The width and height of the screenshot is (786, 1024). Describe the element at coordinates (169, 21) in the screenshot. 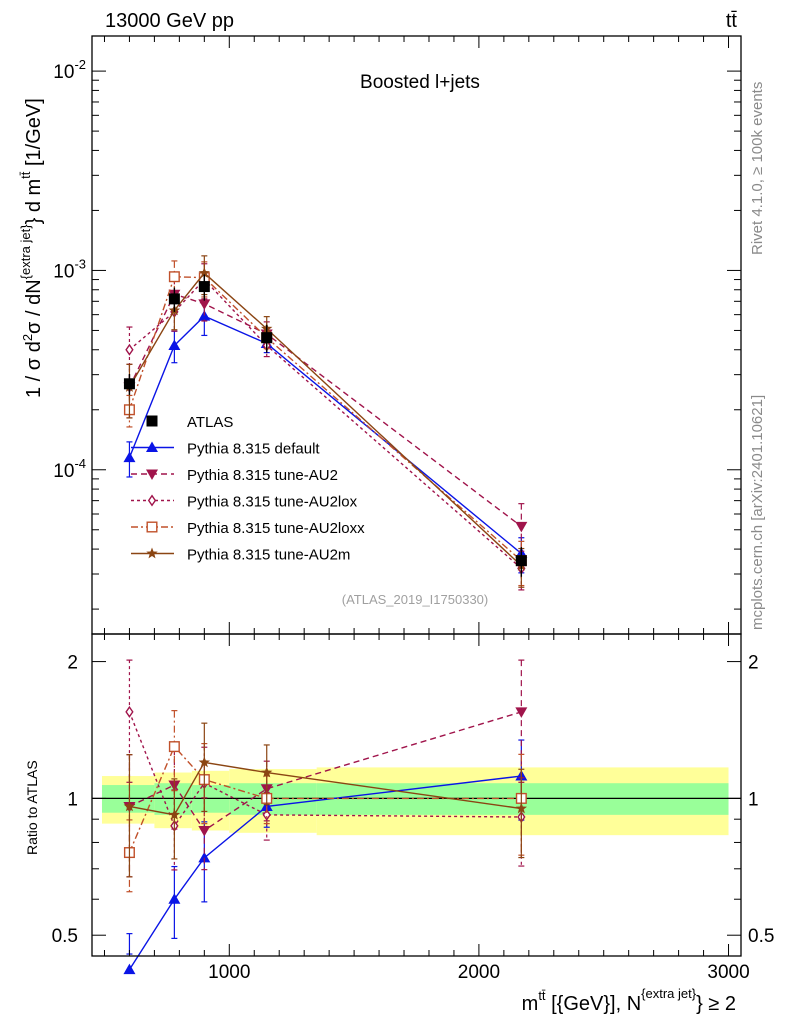

I see `header-left-label: 13000 GeV pp` at that location.